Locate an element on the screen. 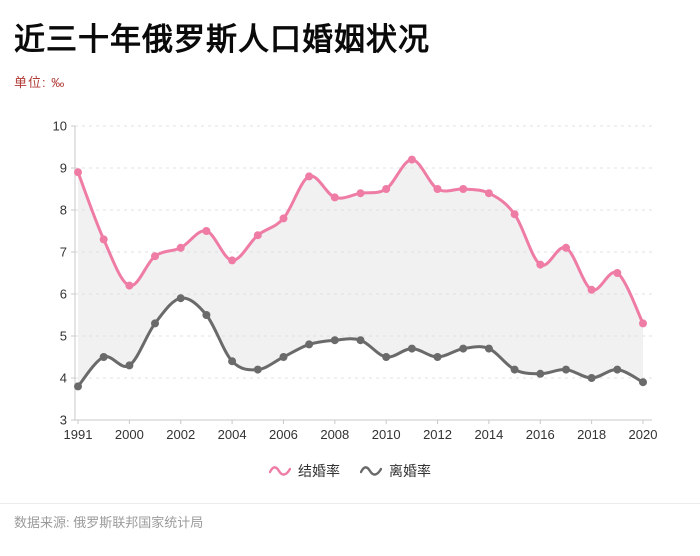  y-tick-label: 10 is located at coordinates (60, 126).